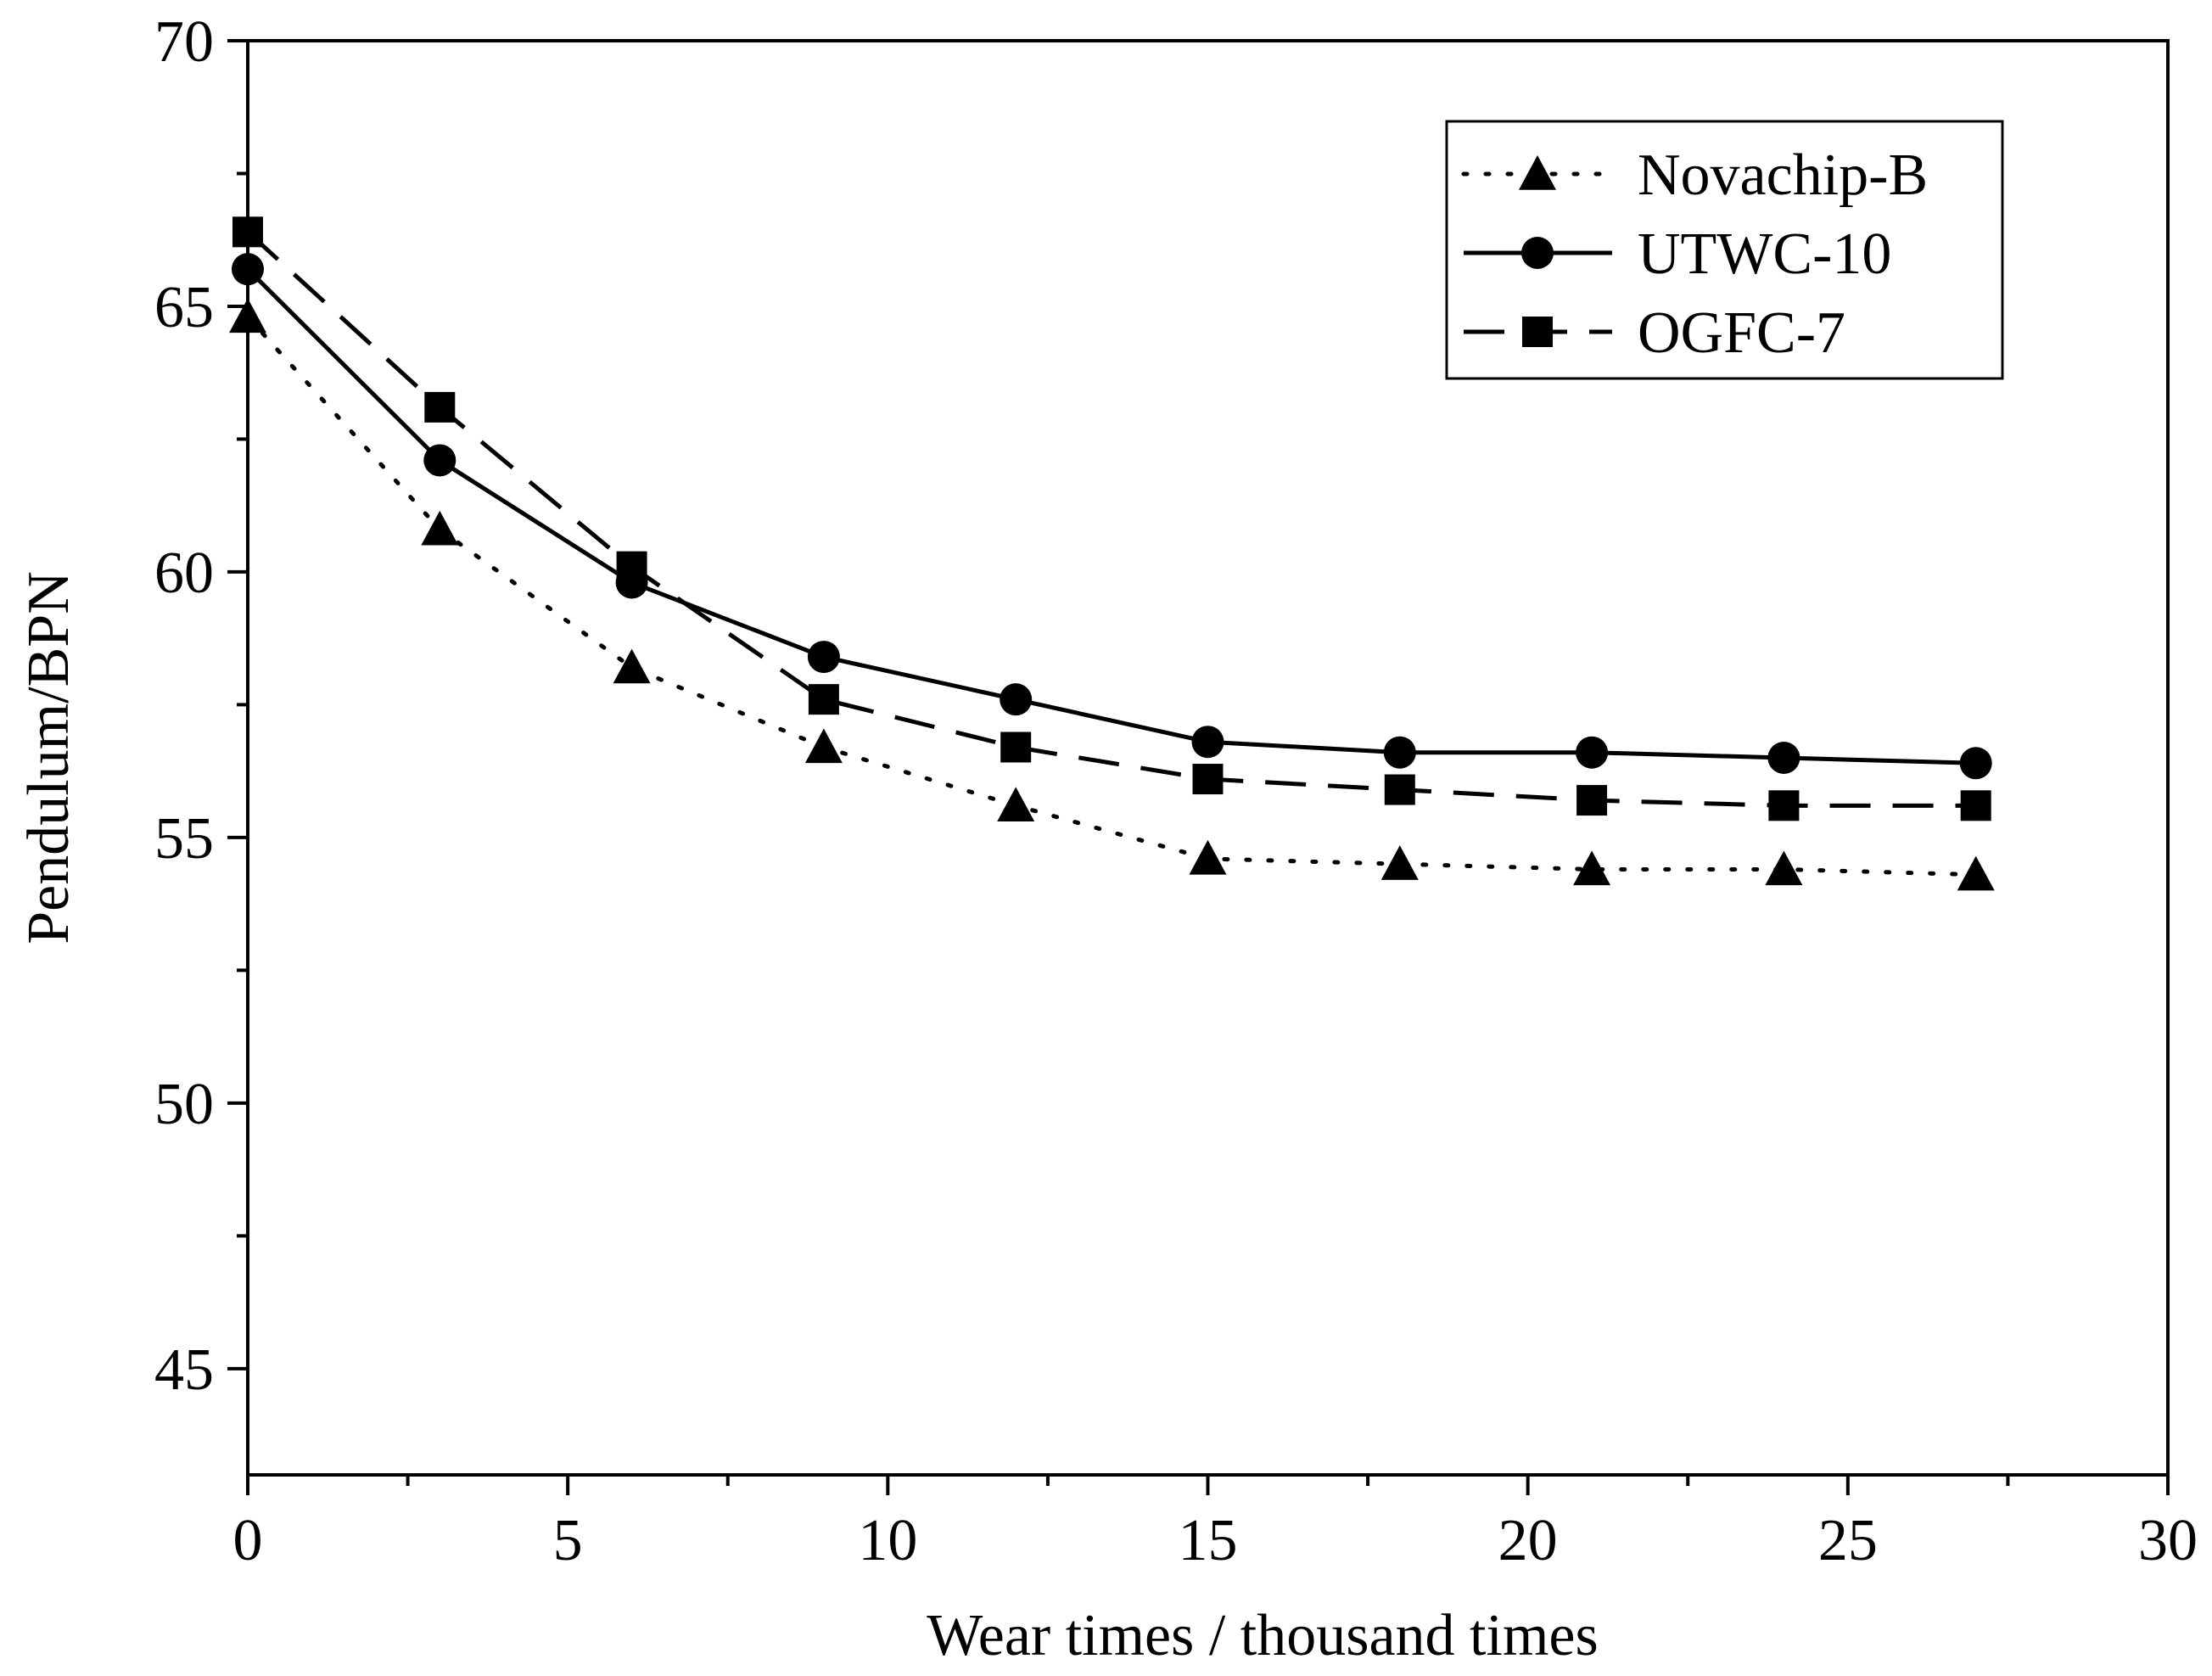 The height and width of the screenshot is (1676, 2212). Describe the element at coordinates (184, 307) in the screenshot. I see `y-tick-label: 65` at that location.